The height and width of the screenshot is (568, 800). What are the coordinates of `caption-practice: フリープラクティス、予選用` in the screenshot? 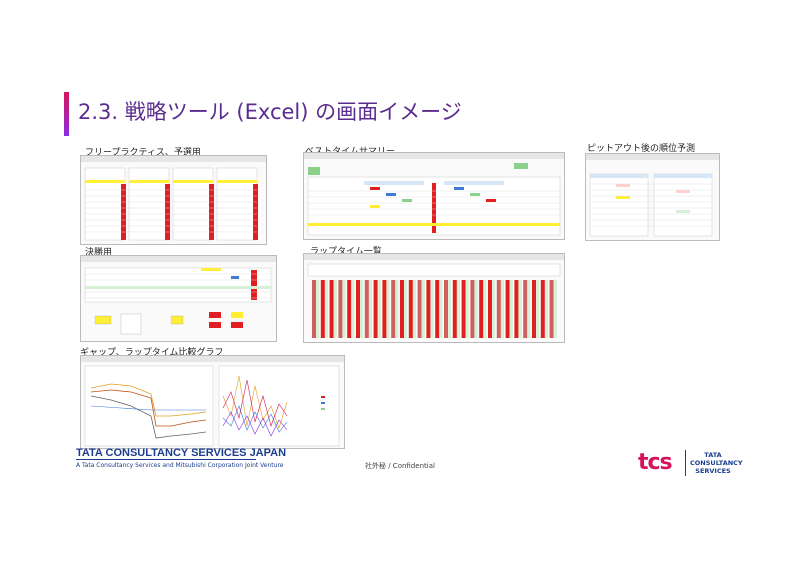 It's located at (143, 153).